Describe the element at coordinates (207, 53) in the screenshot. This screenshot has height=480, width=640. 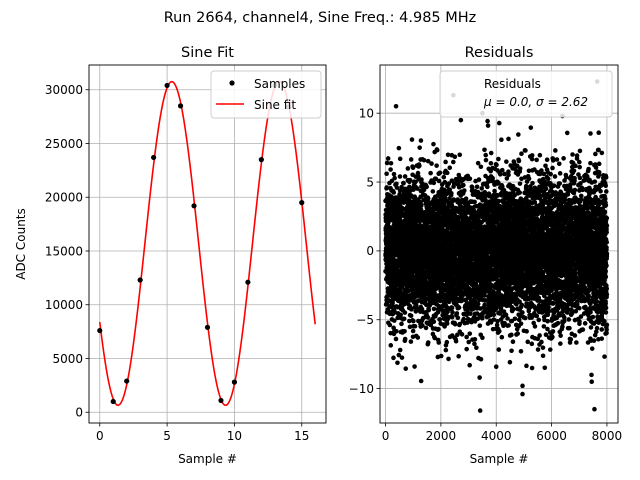
I see `sine-fit-title: Sine Fit` at that location.